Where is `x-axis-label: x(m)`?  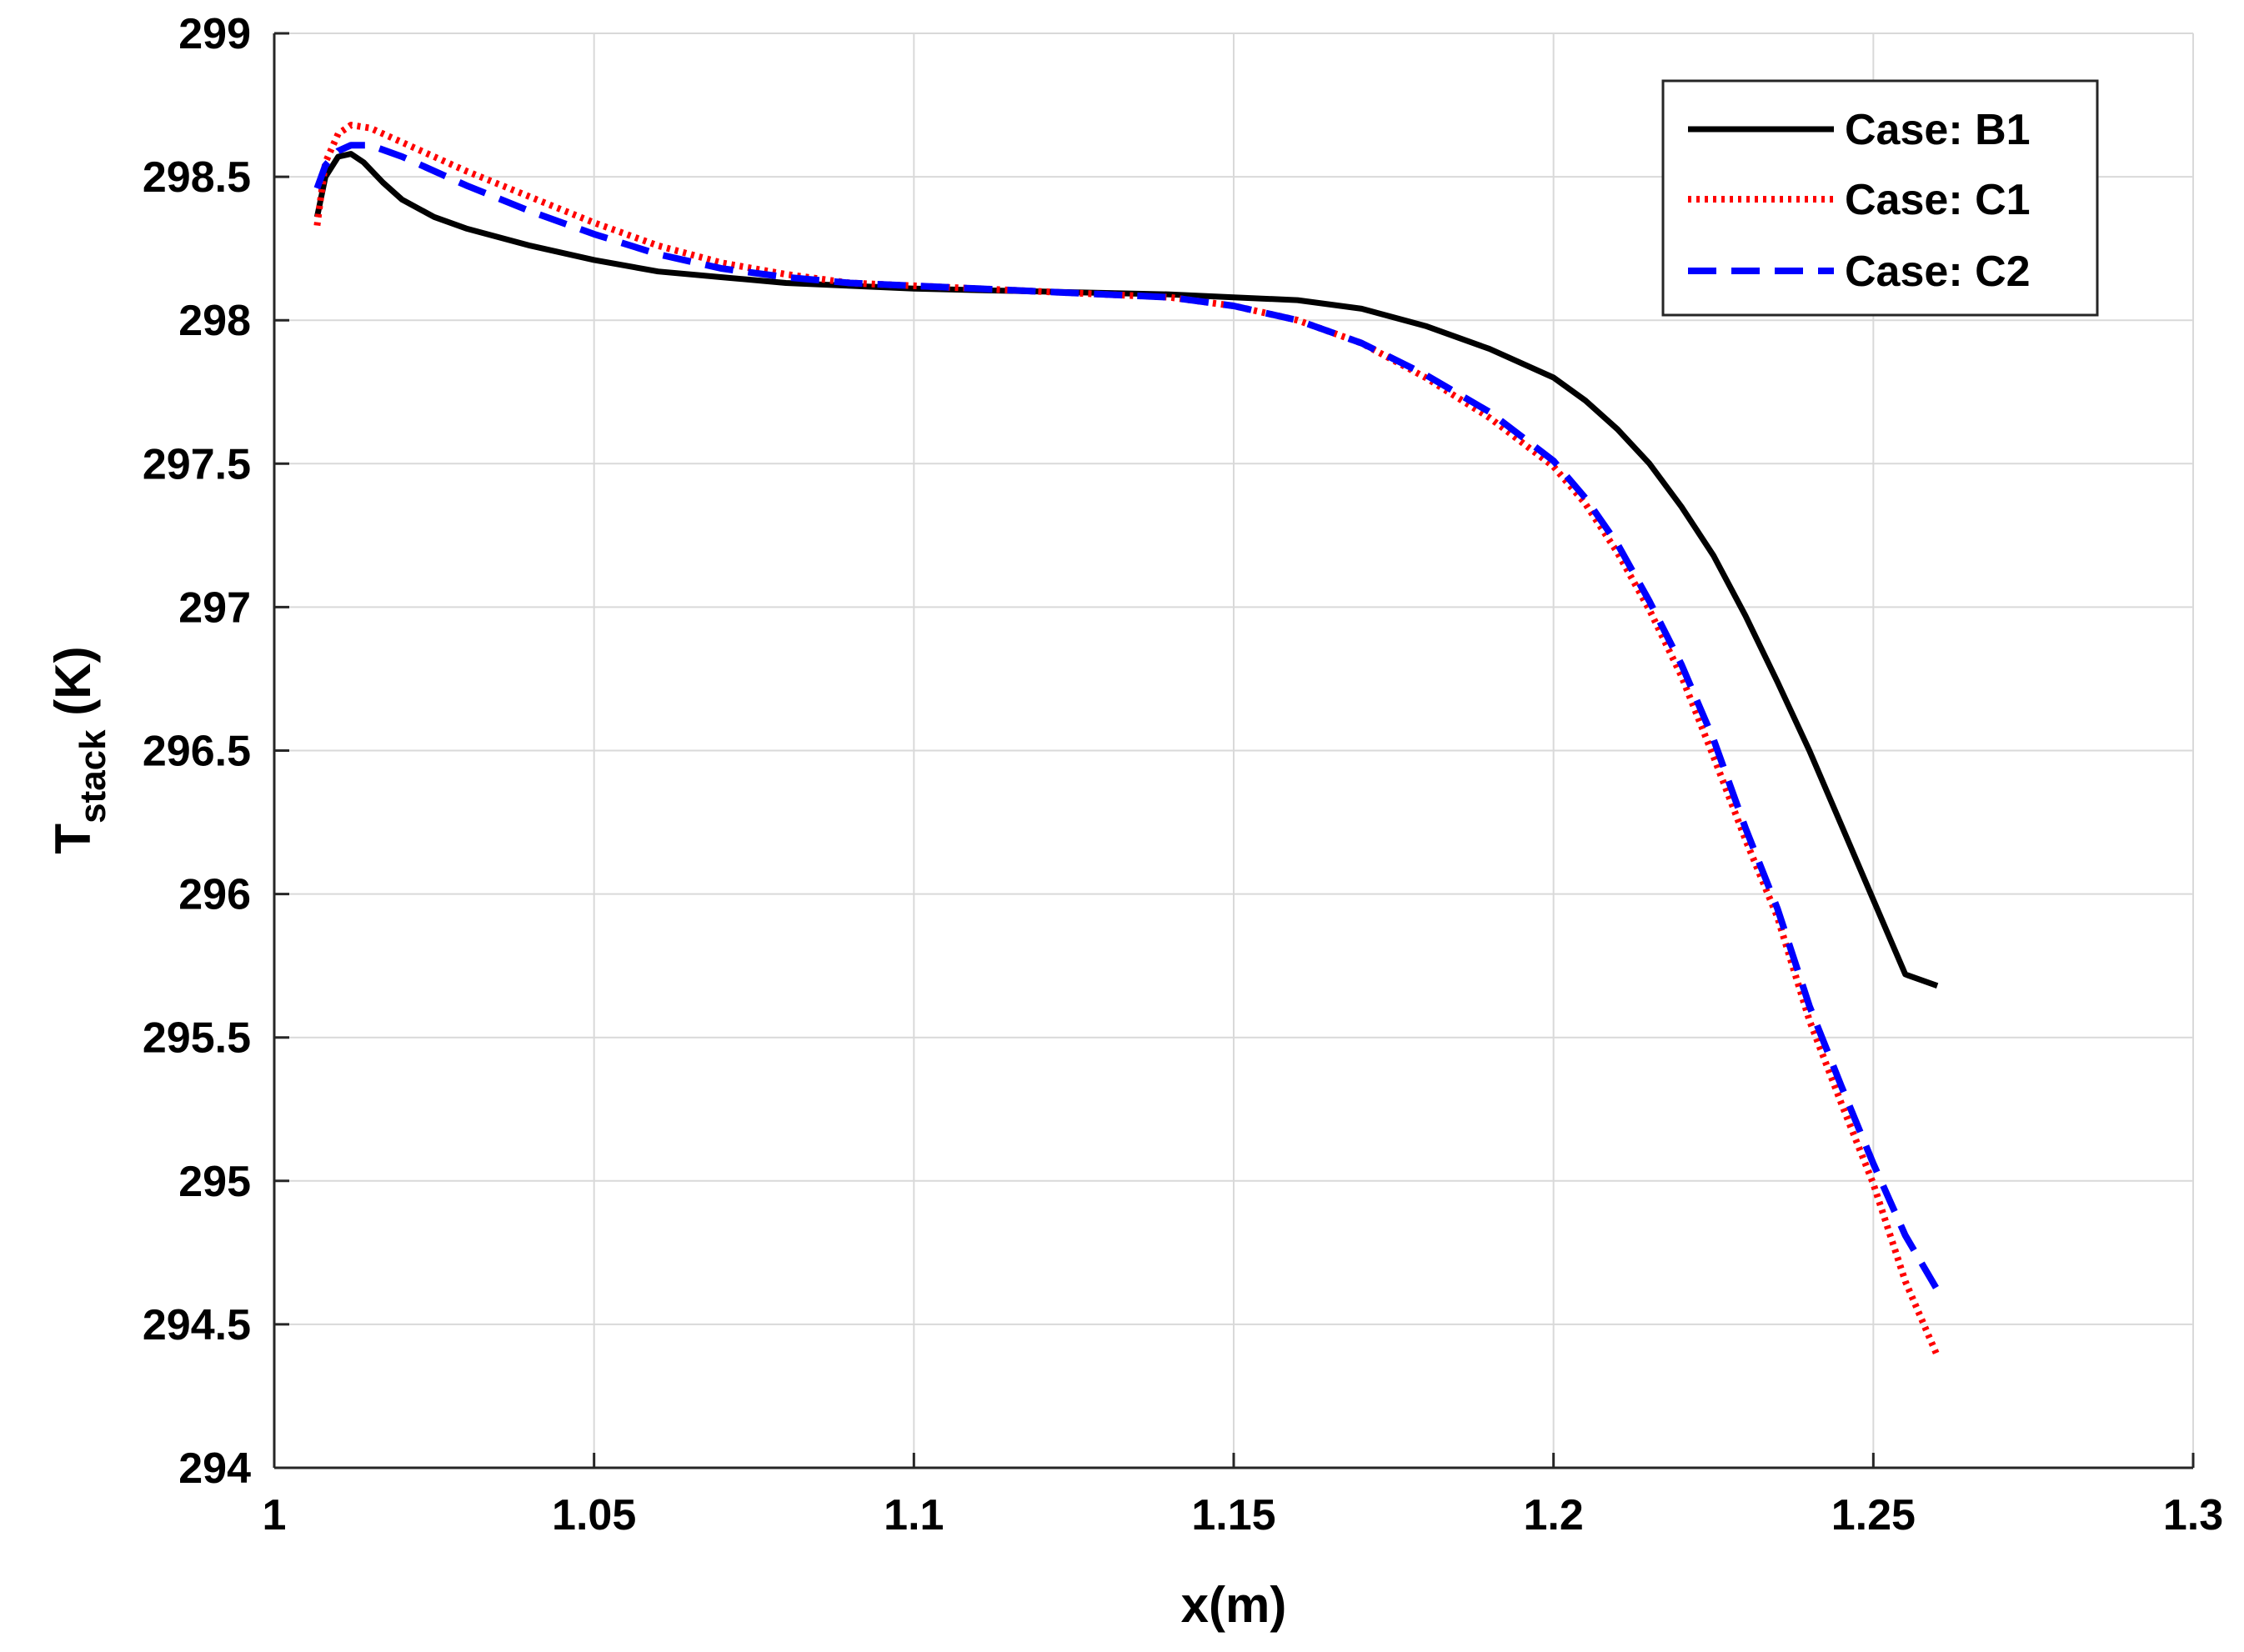 x-axis-label: x(m) is located at coordinates (1234, 1605).